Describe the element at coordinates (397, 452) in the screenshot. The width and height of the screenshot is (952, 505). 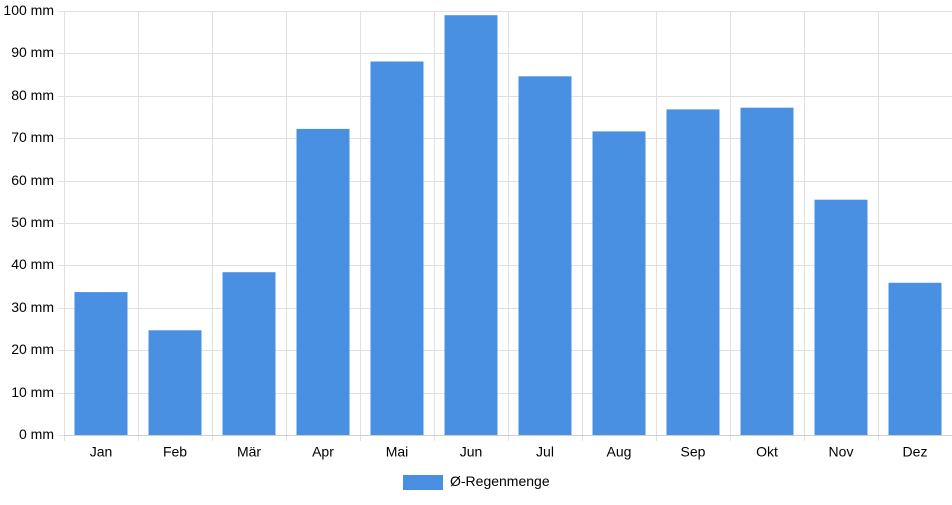
I see `x-tick-label: Mai` at that location.